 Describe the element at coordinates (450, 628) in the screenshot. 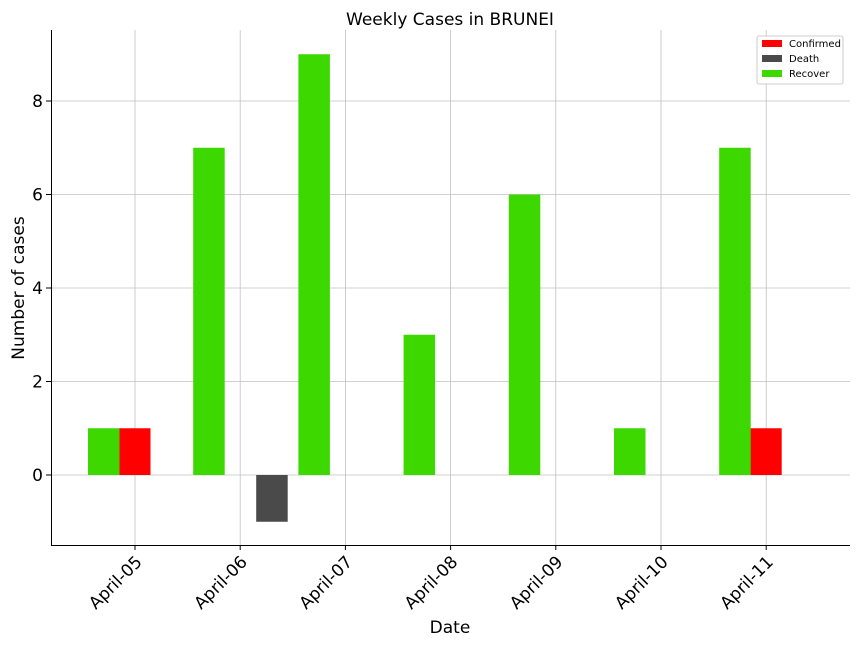

I see `x-axis-label: Date` at that location.